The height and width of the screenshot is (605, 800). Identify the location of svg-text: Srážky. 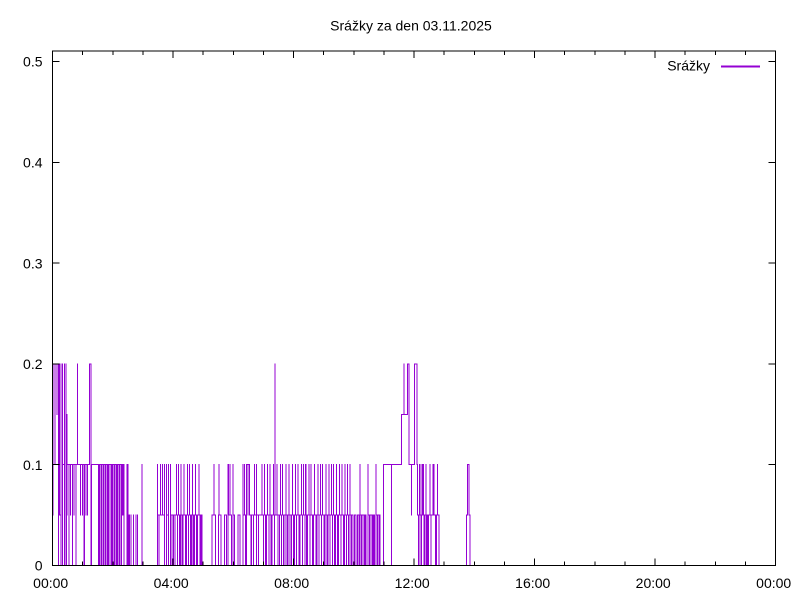
(688, 66).